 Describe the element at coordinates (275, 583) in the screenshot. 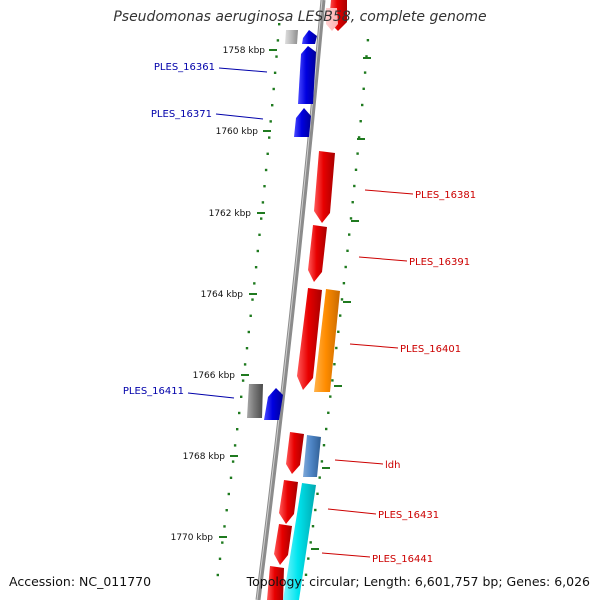

I see `gene-bottom-red` at that location.